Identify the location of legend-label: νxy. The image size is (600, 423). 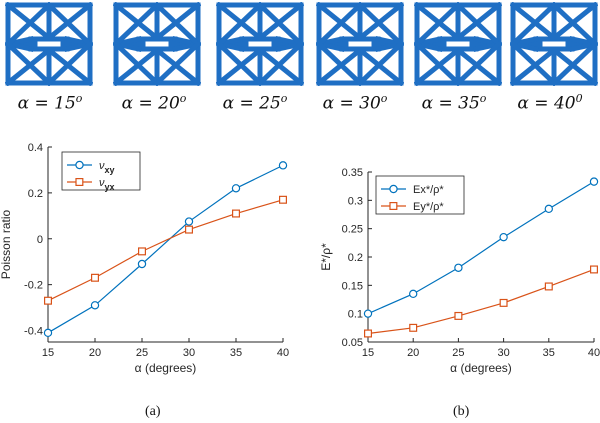
(107, 167).